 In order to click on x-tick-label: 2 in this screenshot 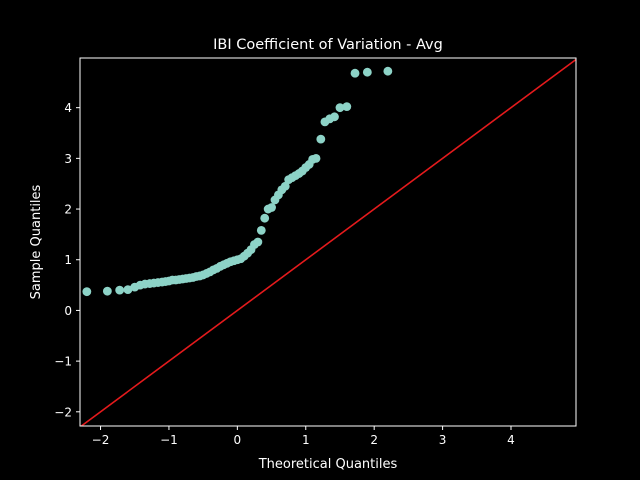, I will do `click(374, 440)`.